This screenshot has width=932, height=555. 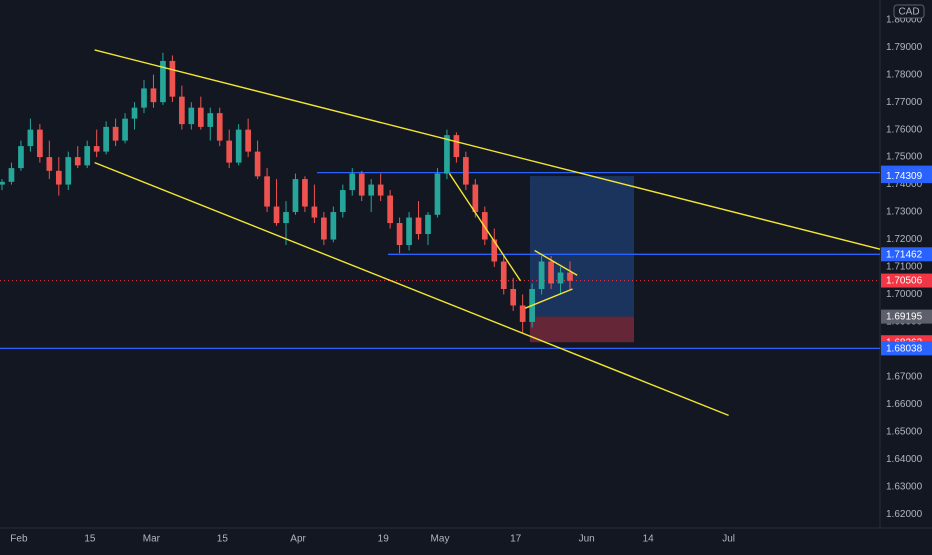 I want to click on price-tick-label: 1.74000, so click(x=904, y=184).